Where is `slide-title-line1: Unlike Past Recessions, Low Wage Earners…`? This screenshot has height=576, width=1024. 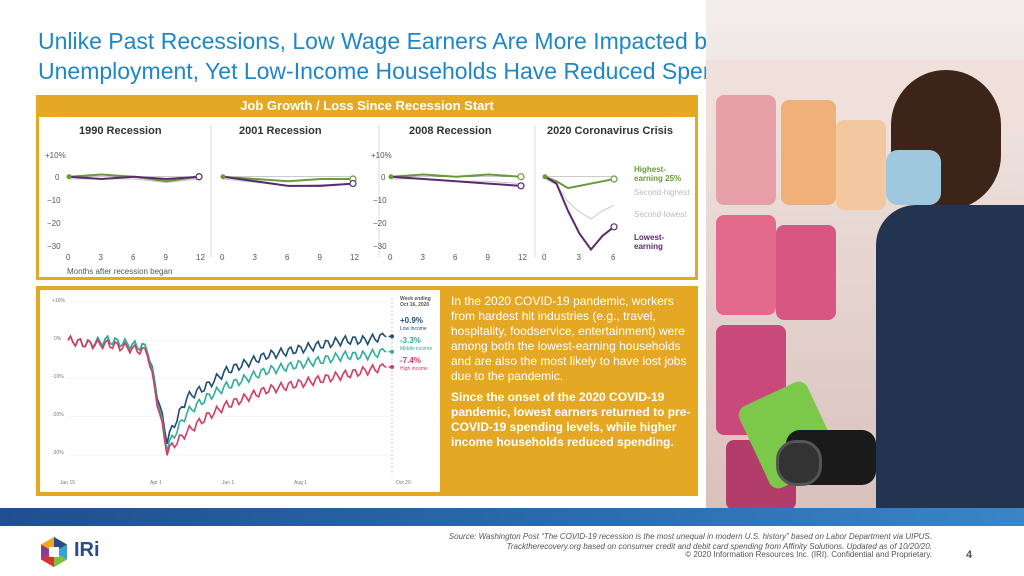
slide-title-line1: Unlike Past Recessions, Low Wage Earners… is located at coordinates (378, 41).